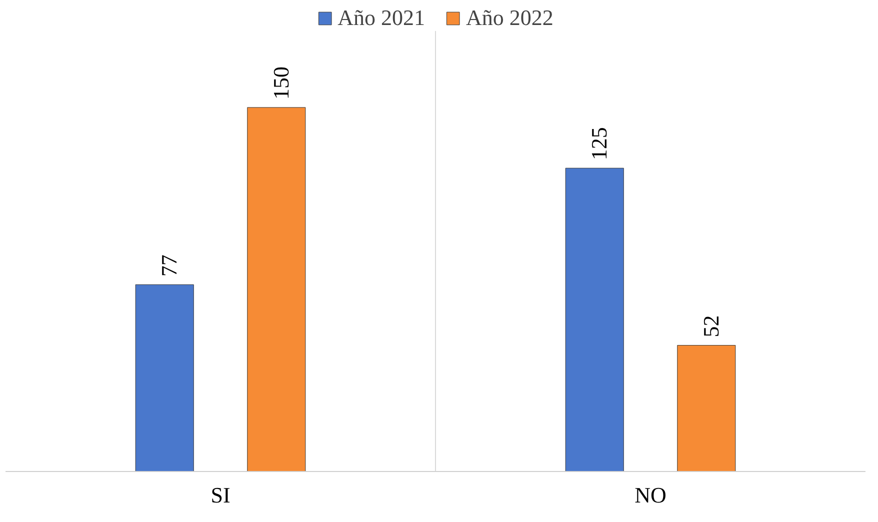 The image size is (878, 522). Describe the element at coordinates (169, 265) in the screenshot. I see `data-label: 77` at that location.